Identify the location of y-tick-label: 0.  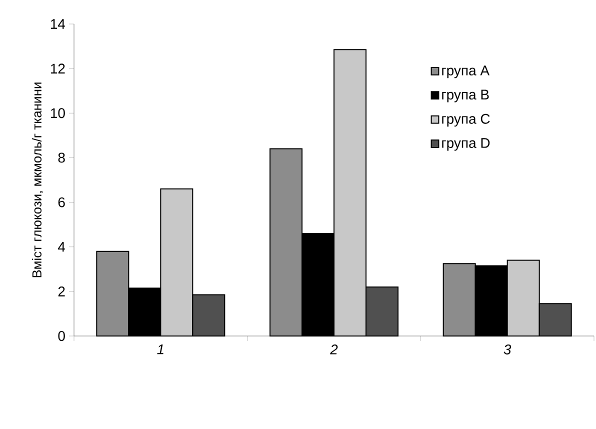
(61, 336).